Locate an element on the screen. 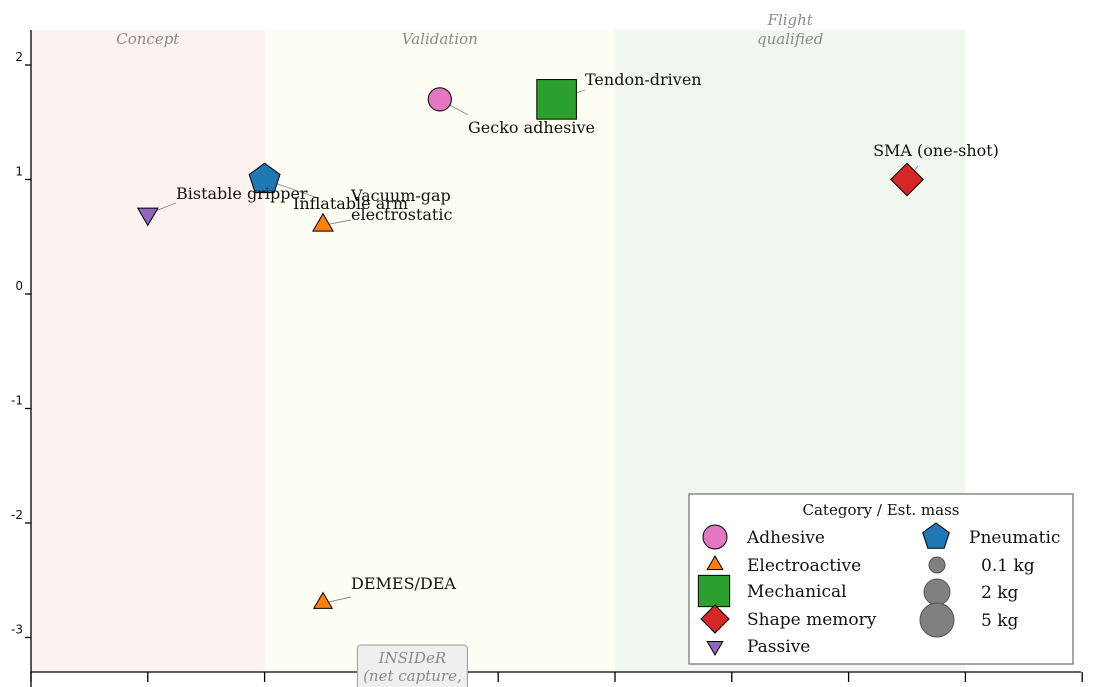  y-tick-label: -1 is located at coordinates (17, 401).